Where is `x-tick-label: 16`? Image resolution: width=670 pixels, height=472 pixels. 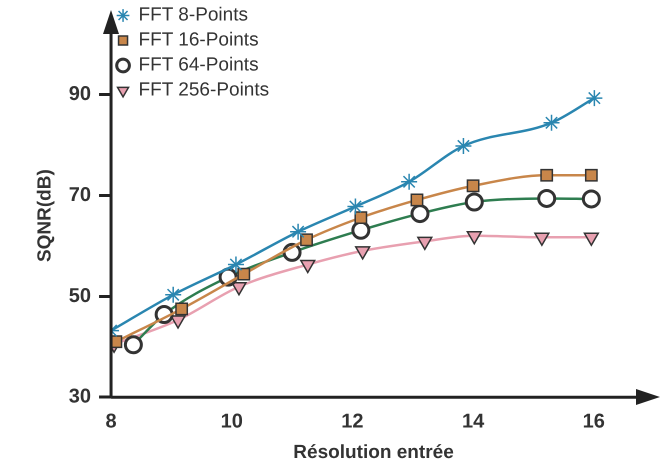 x-tick-label: 16 is located at coordinates (593, 421).